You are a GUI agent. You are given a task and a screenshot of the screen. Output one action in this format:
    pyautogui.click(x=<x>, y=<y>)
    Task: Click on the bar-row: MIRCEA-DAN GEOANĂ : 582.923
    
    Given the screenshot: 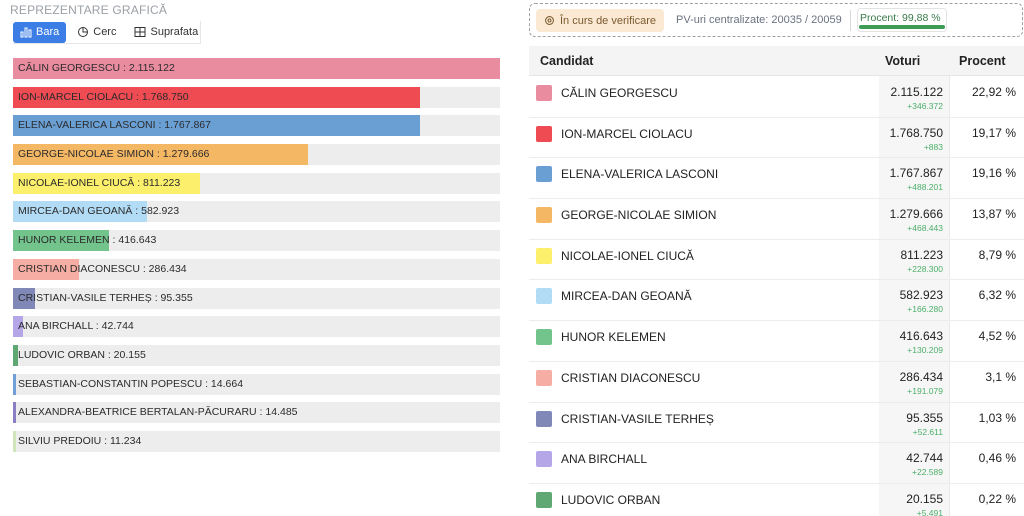 What is the action you would take?
    pyautogui.click(x=256, y=212)
    